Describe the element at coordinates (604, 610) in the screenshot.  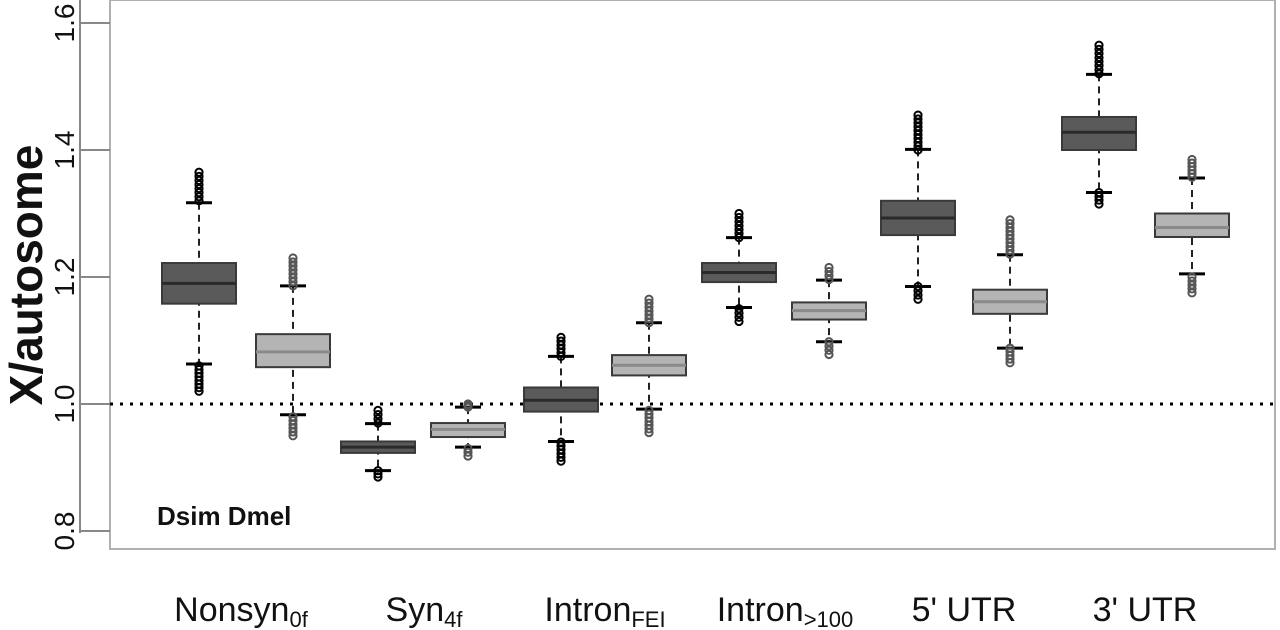
I see `category-label: IntronFEI` at that location.